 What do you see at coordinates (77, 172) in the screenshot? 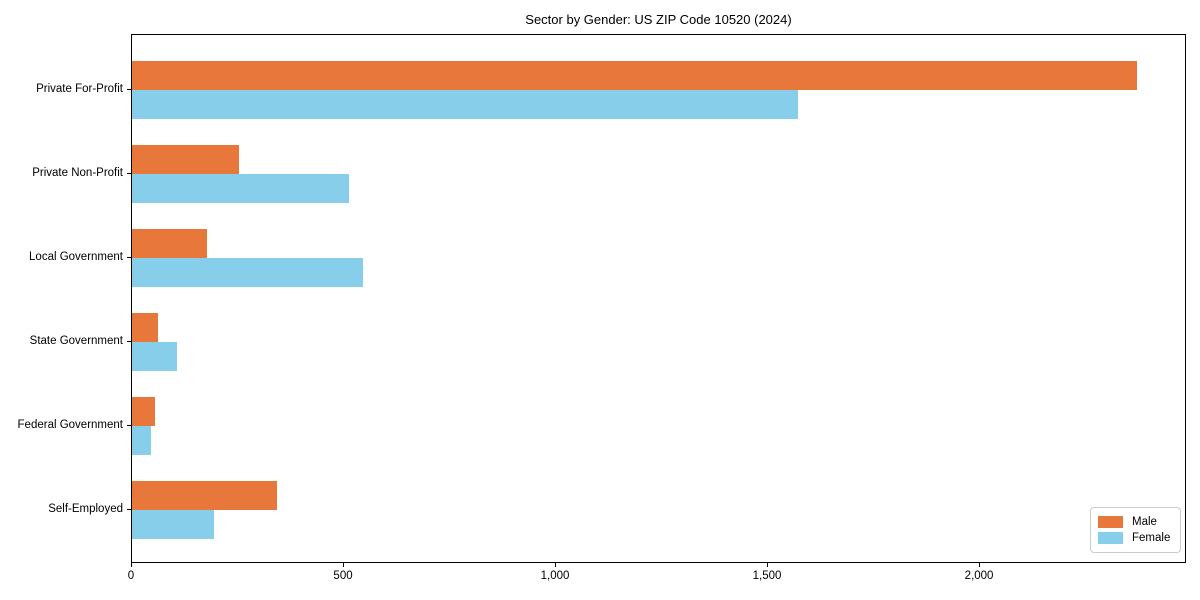
I see `y-axis-category-label: Private Non-Profit` at bounding box center [77, 172].